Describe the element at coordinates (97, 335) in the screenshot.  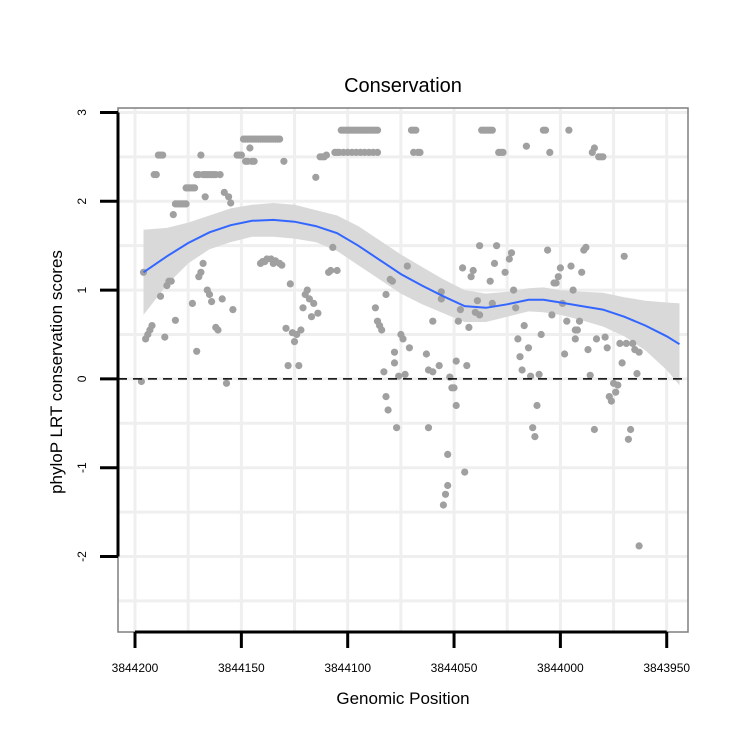
I see `y-axis: -2 -1 0 1 2 3` at that location.